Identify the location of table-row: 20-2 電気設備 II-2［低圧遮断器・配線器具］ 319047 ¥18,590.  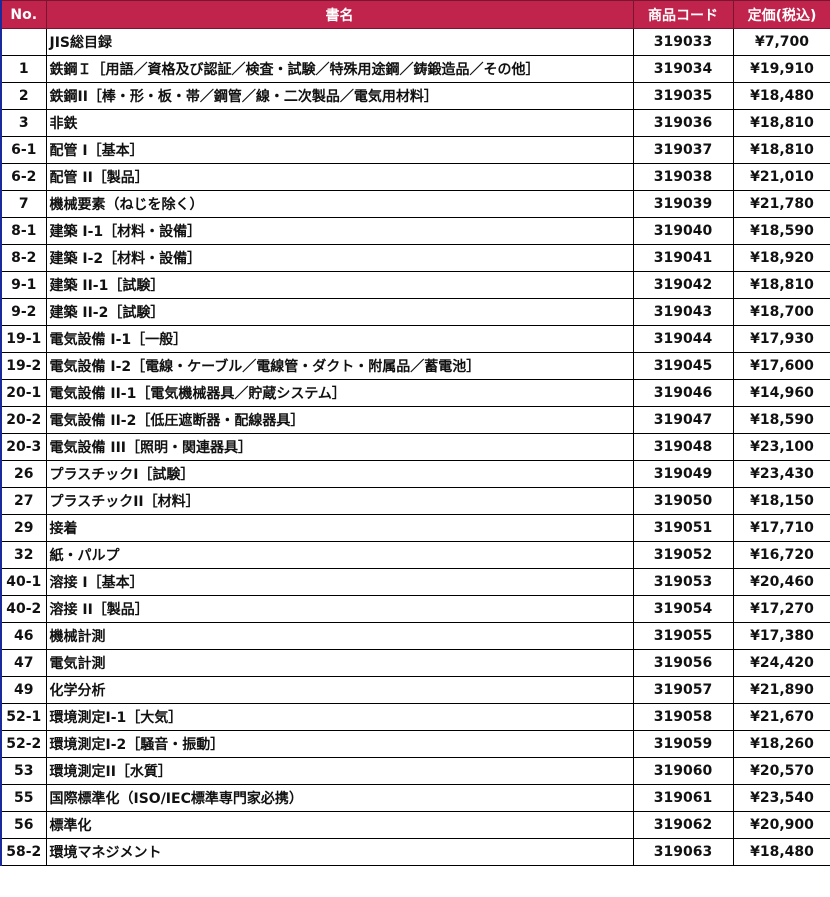
(415, 420).